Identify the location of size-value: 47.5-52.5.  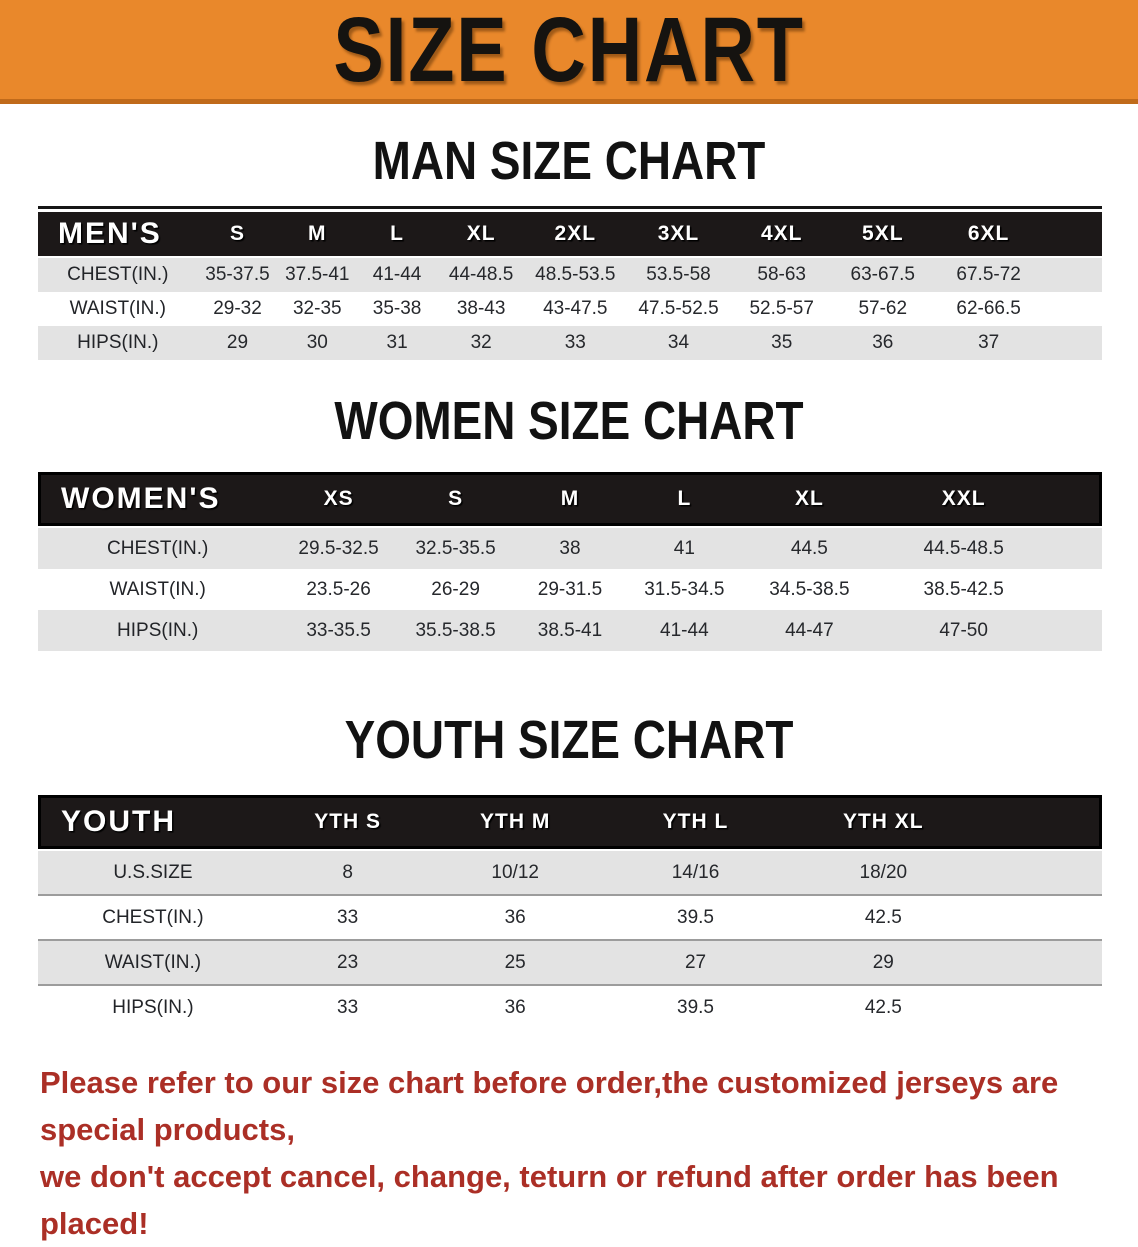
(678, 309).